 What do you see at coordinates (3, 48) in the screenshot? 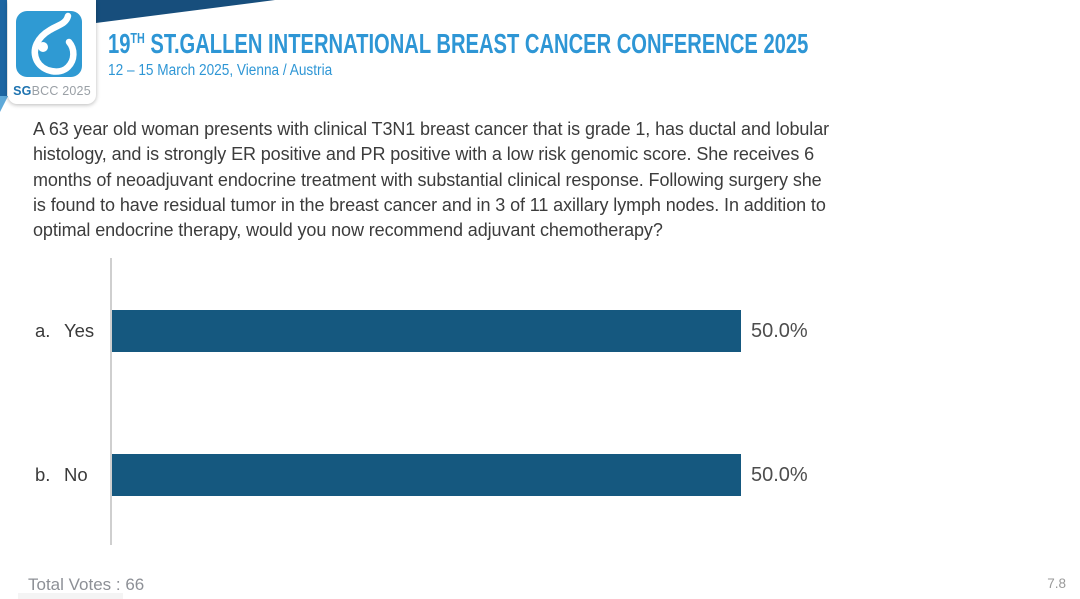
I see `left-accent-bar` at bounding box center [3, 48].